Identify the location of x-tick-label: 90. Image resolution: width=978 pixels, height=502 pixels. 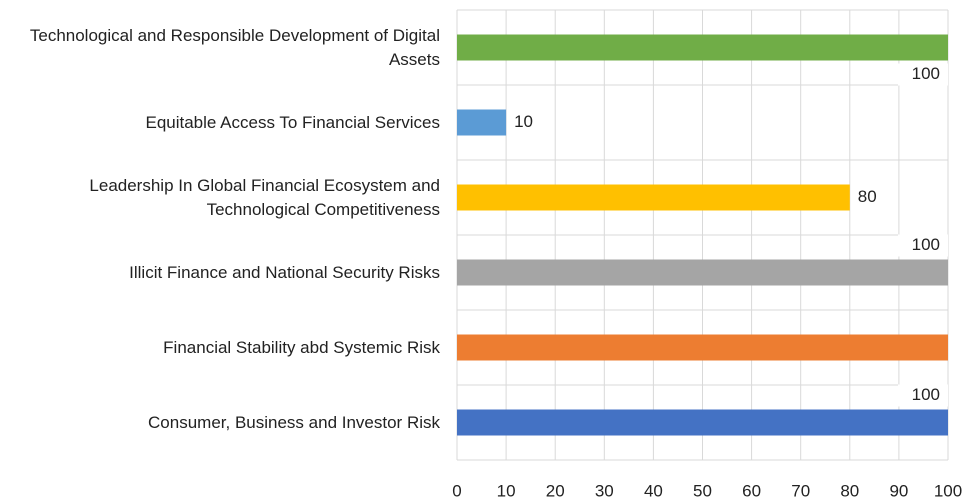
(898, 490).